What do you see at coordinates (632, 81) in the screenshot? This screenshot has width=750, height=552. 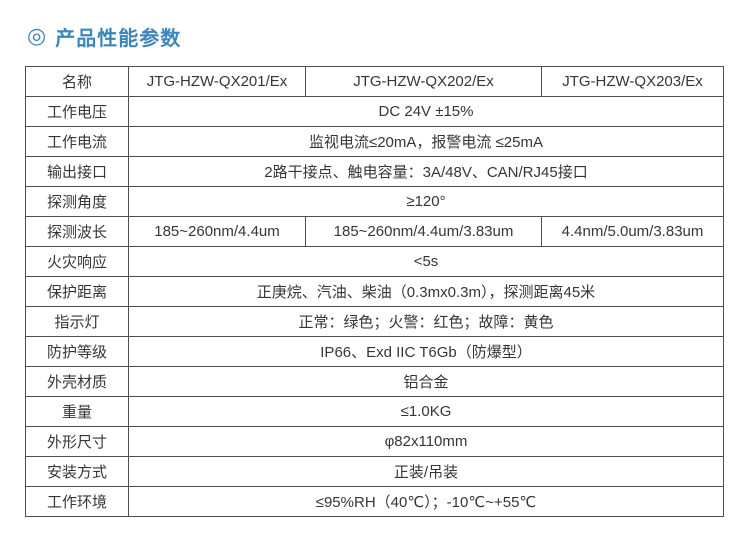 I see `header-cell-model-3: JTG-HZW-QX203/Ex` at bounding box center [632, 81].